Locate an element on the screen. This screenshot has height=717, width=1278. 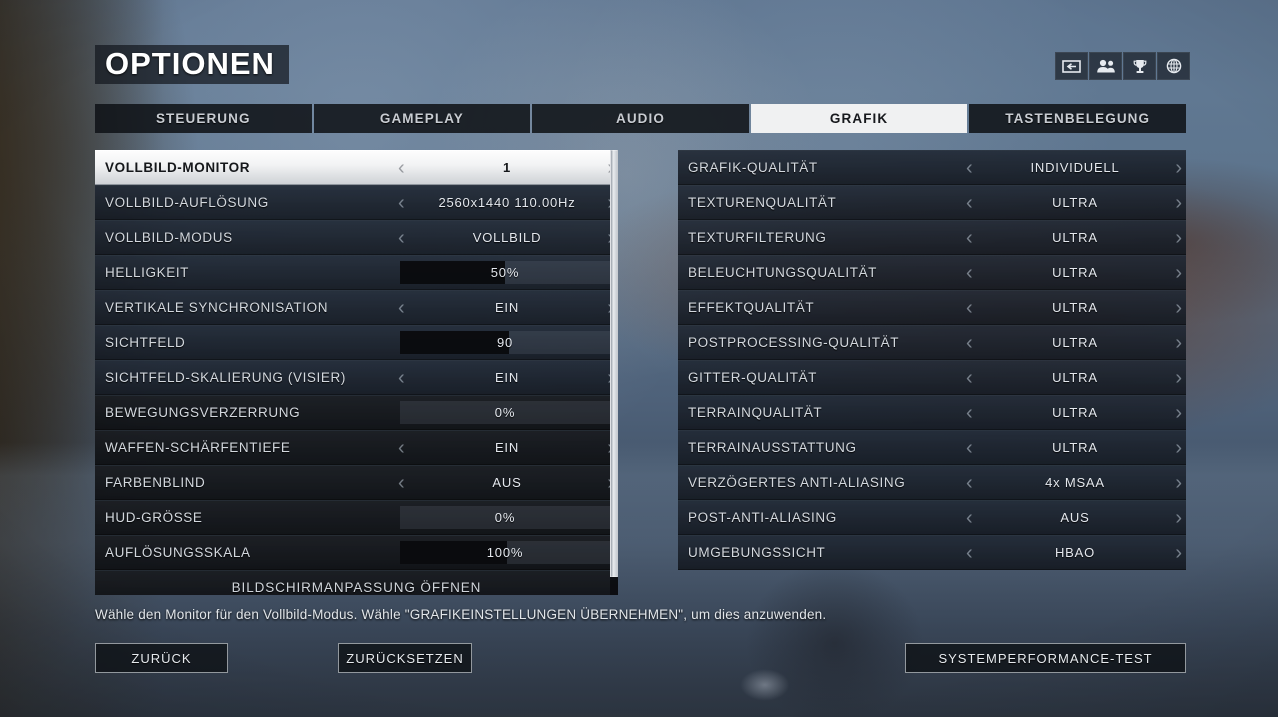
setting-row: TEXTURFILTERUNG ‹ ULTRA › is located at coordinates (932, 237).